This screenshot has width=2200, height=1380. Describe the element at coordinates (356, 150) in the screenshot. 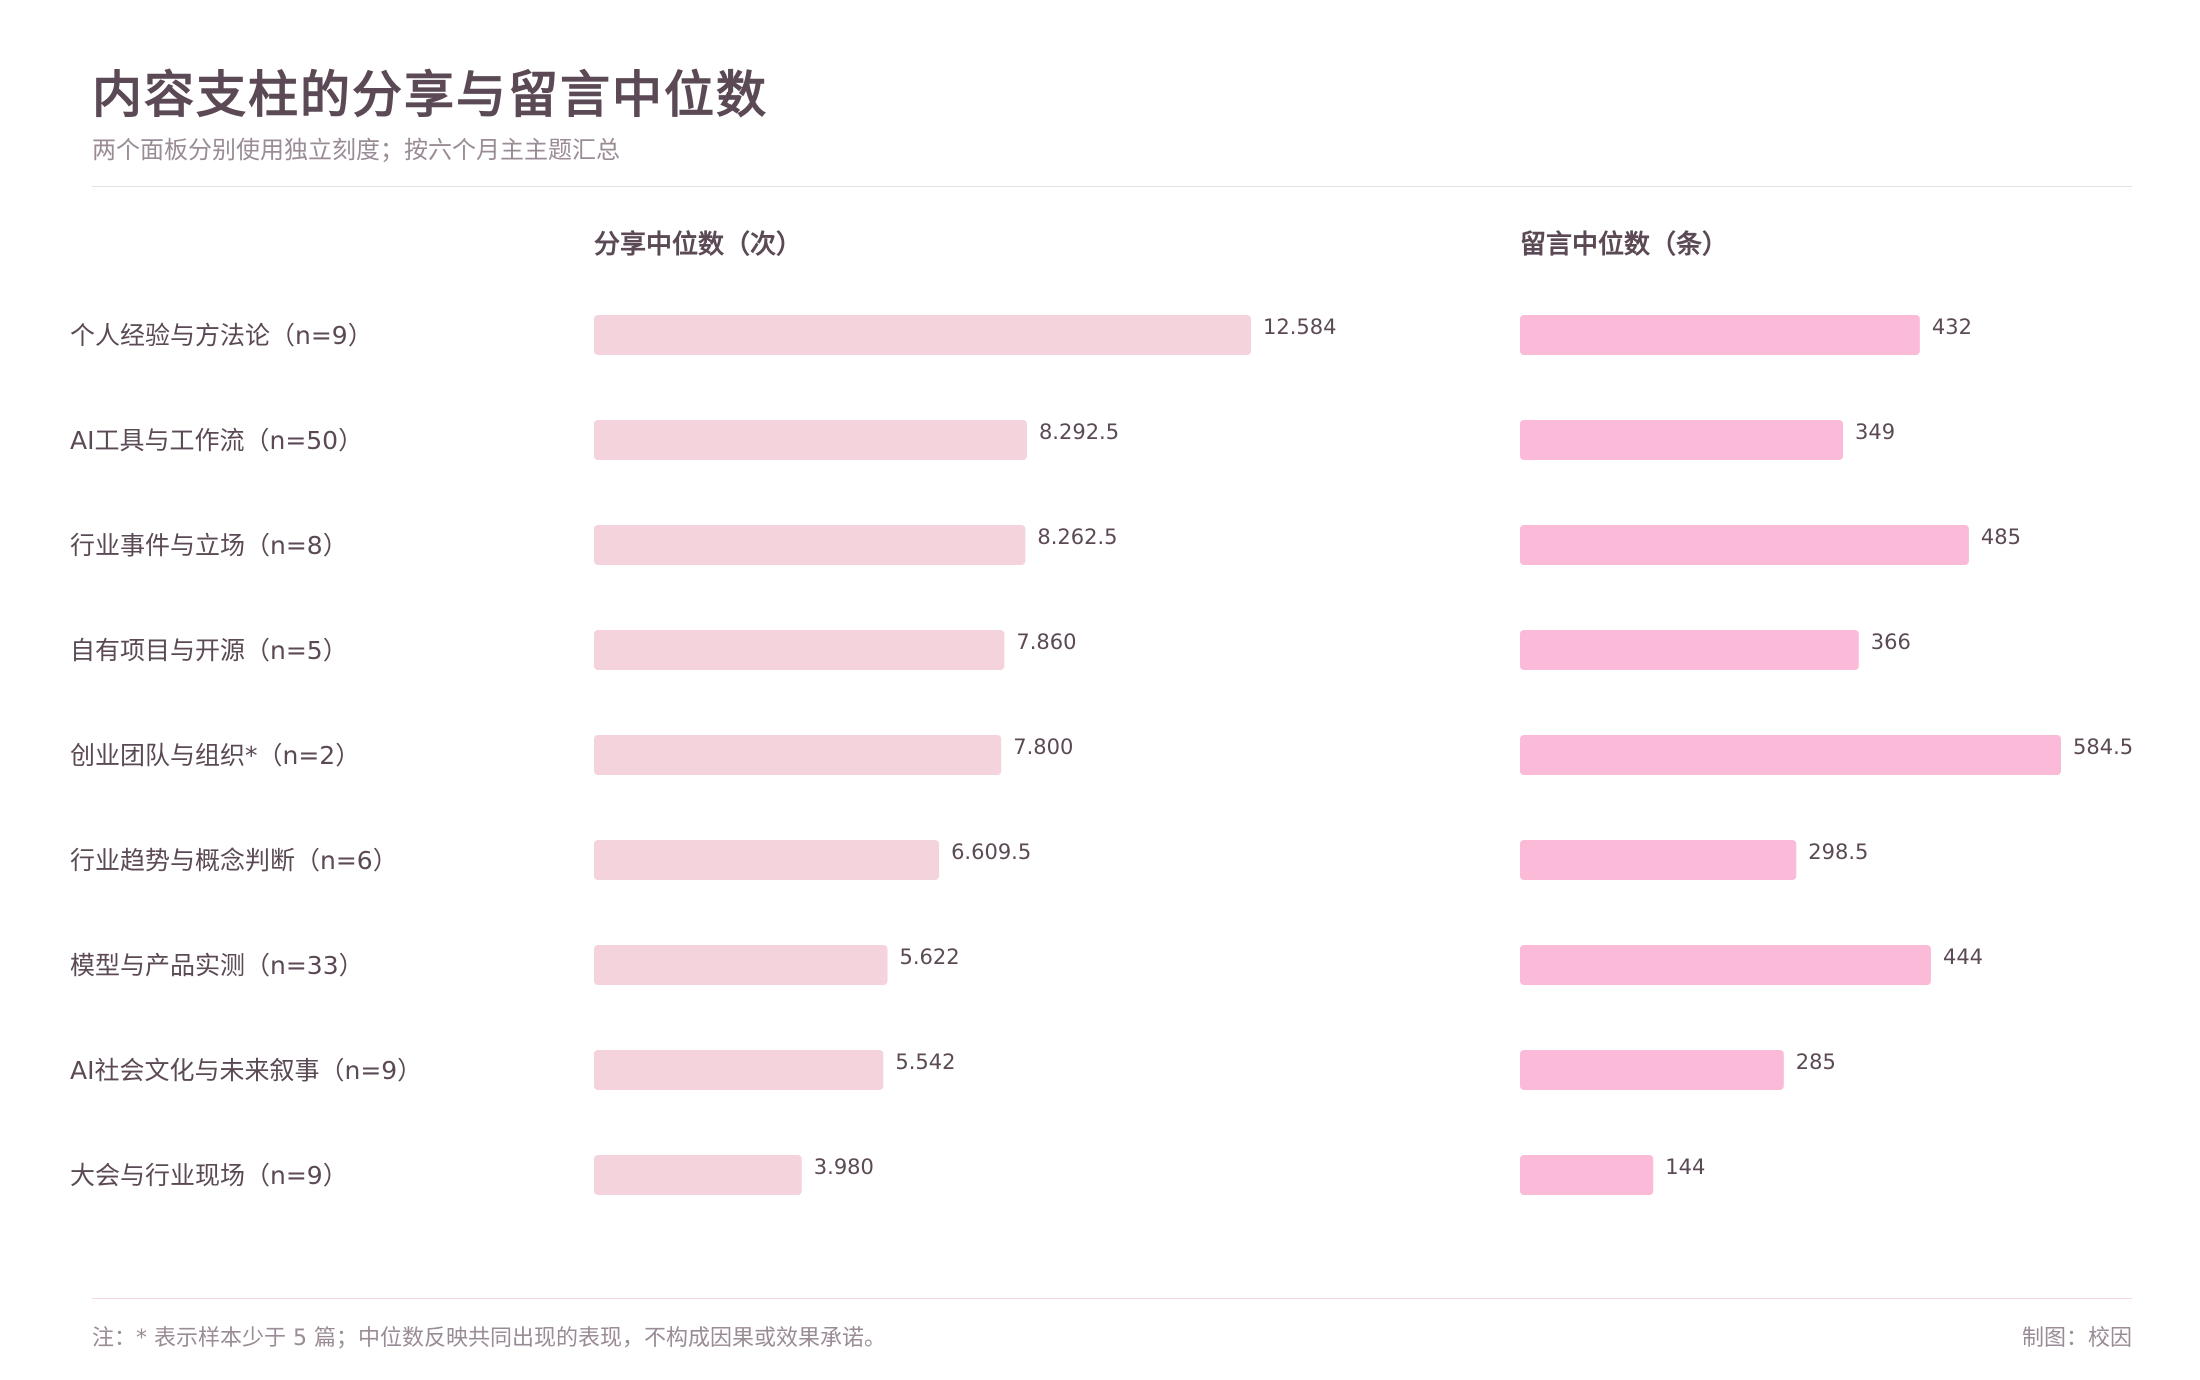

I see `chart-subtitle: 两个面板分别使用独立刻度；按六个月主主题汇总` at that location.